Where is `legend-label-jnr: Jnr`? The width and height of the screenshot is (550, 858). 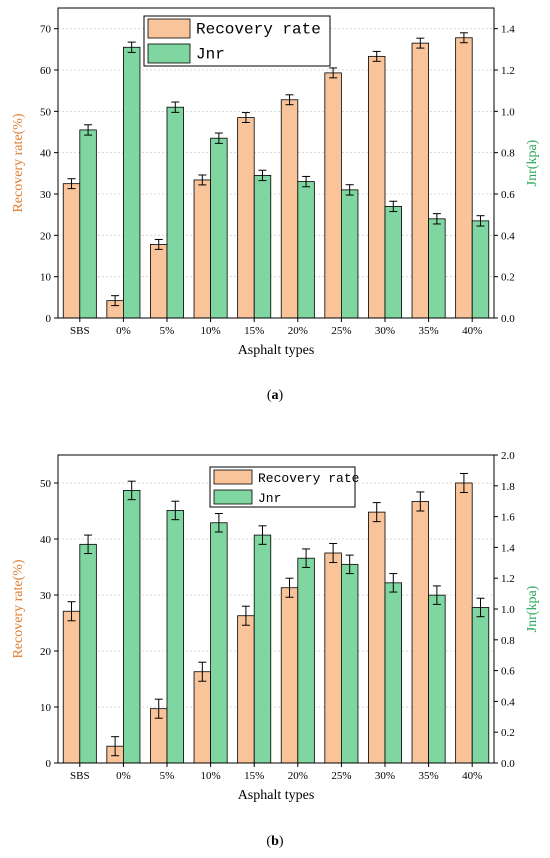
legend-label-jnr: Jnr is located at coordinates (269, 498).